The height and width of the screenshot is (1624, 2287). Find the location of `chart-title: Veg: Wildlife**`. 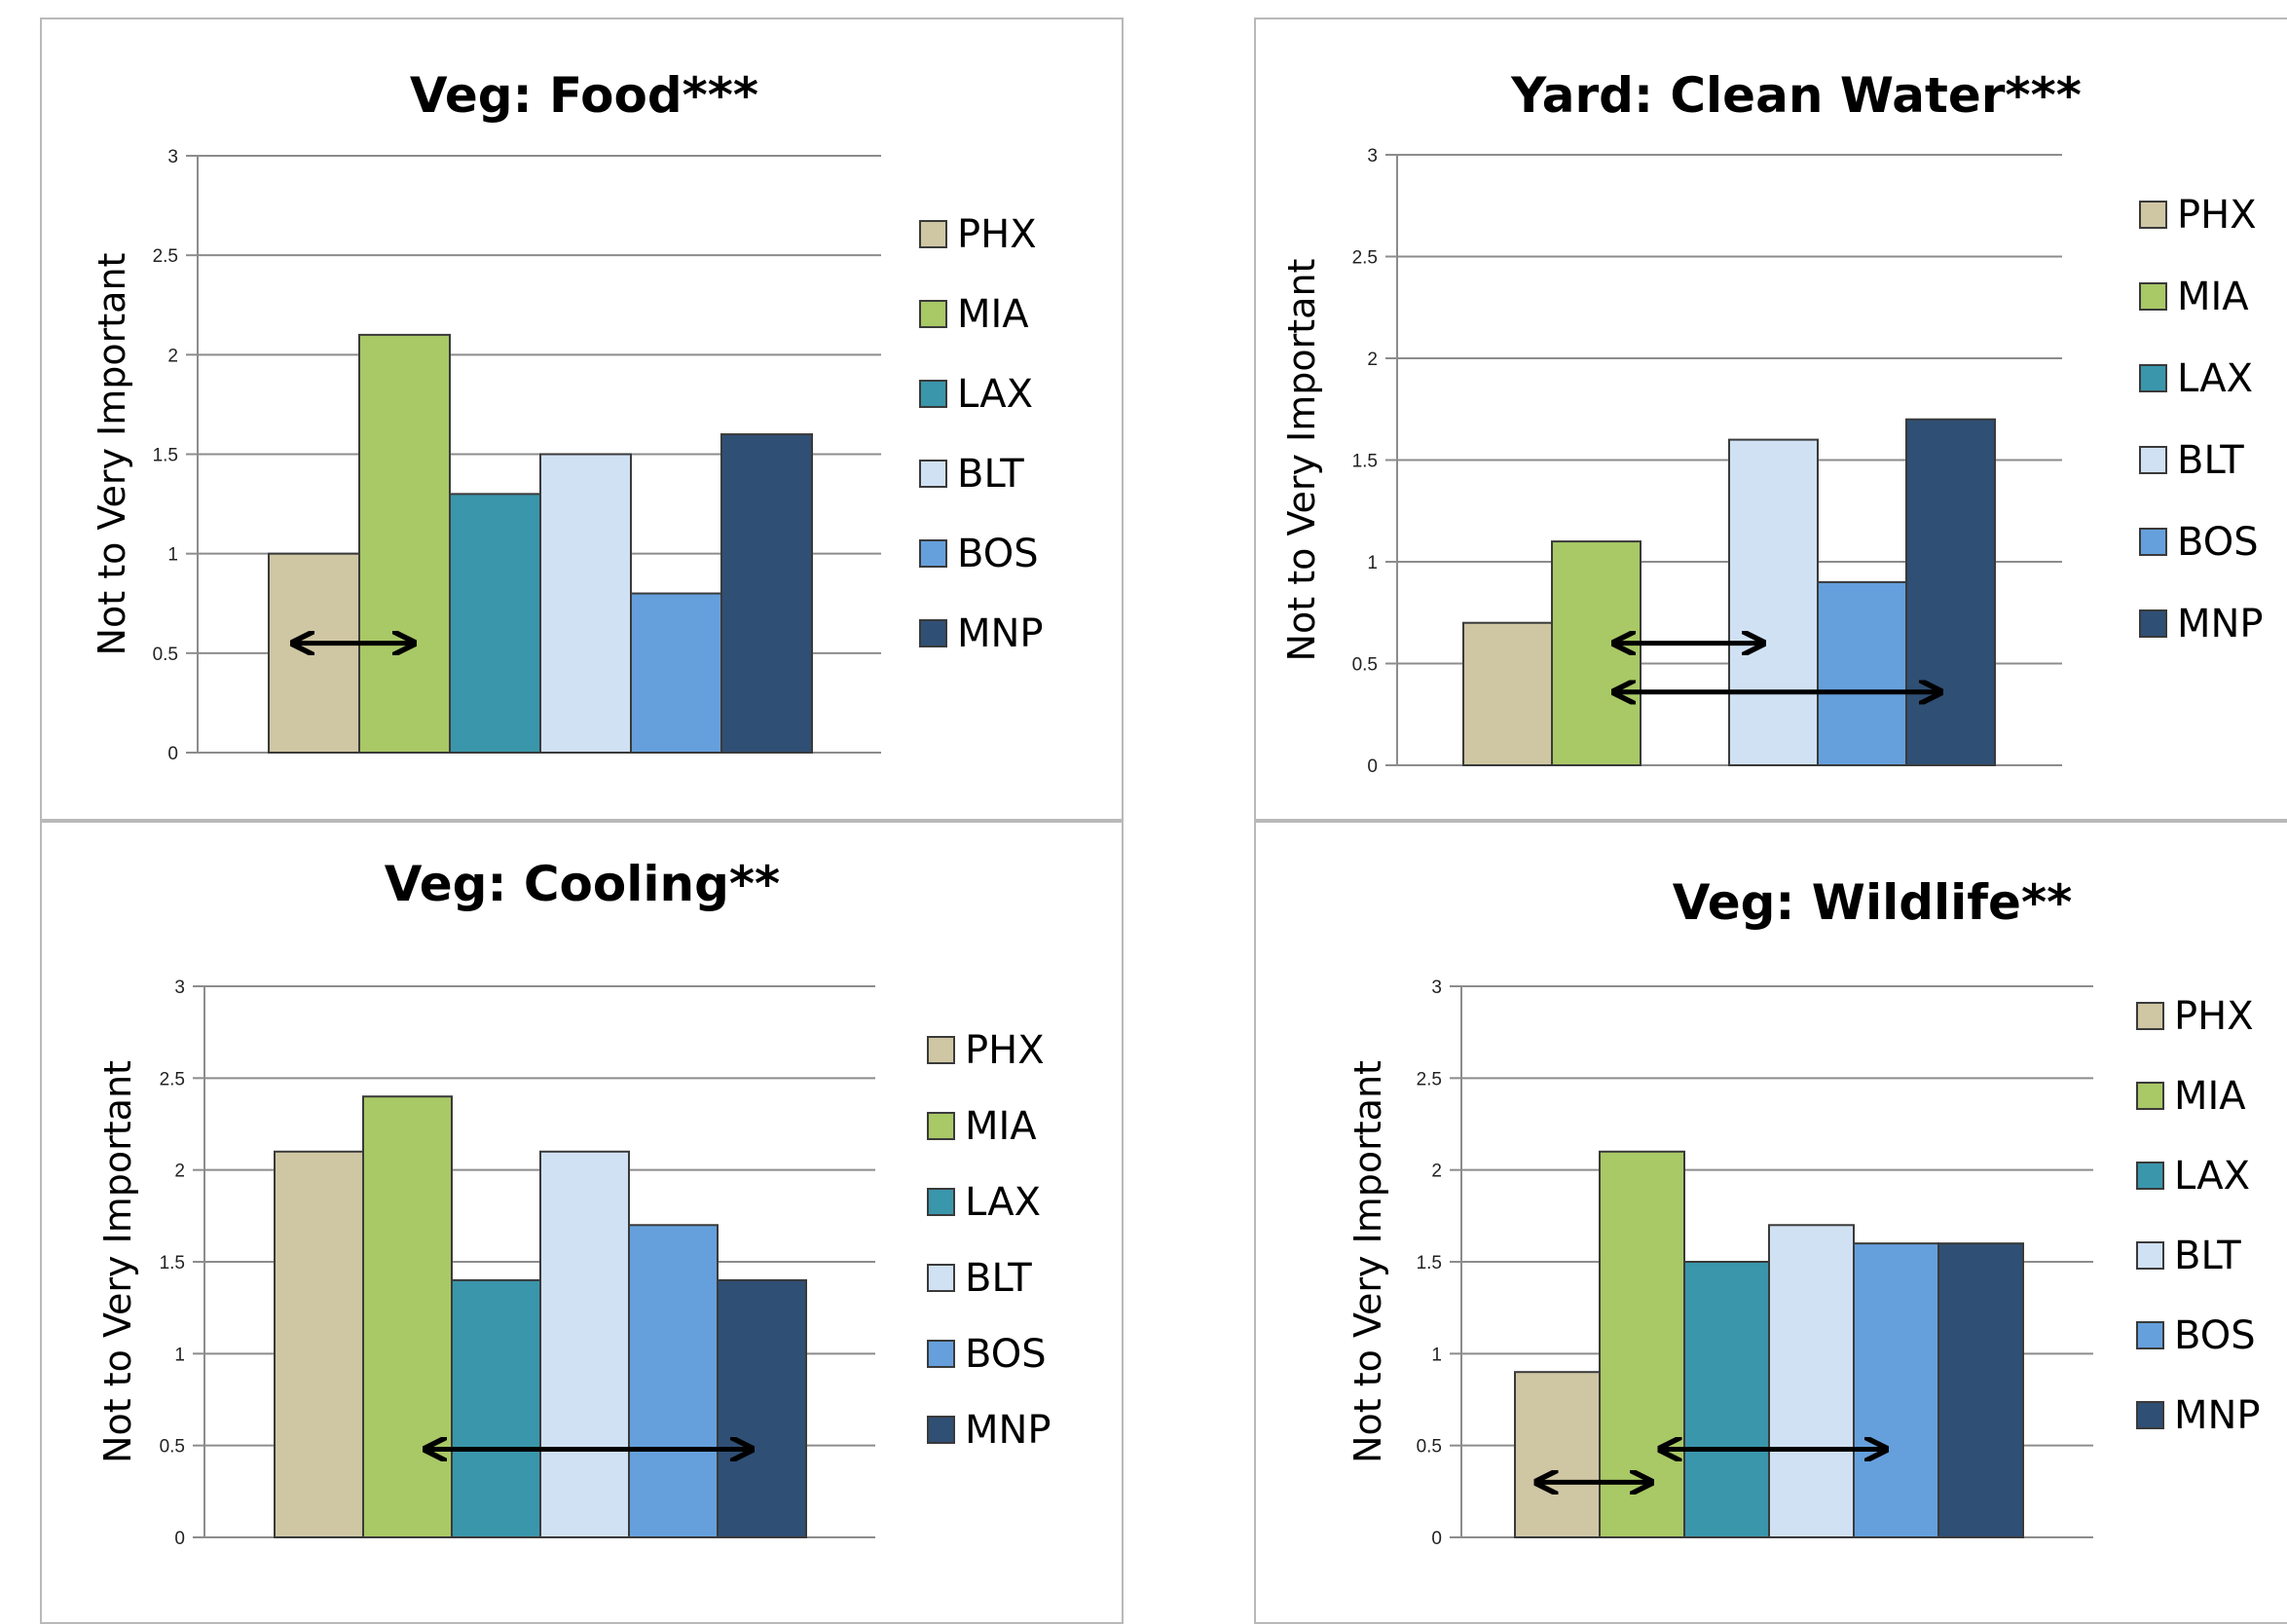

chart-title: Veg: Wildlife** is located at coordinates (1873, 902).